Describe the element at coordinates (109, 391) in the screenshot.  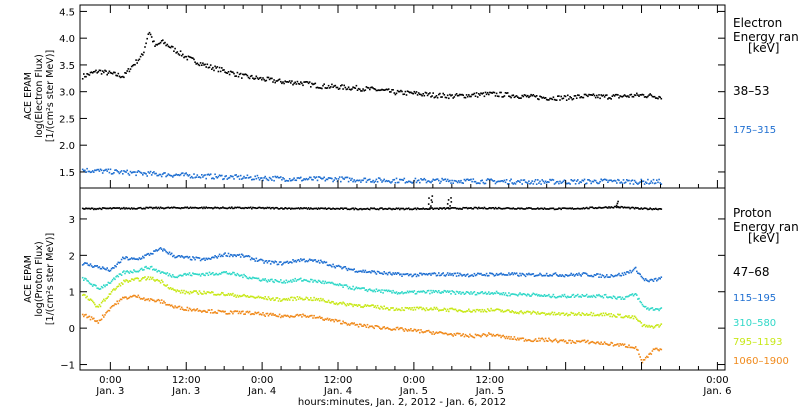
I see `x-tick-label-date: Jan. 3` at that location.